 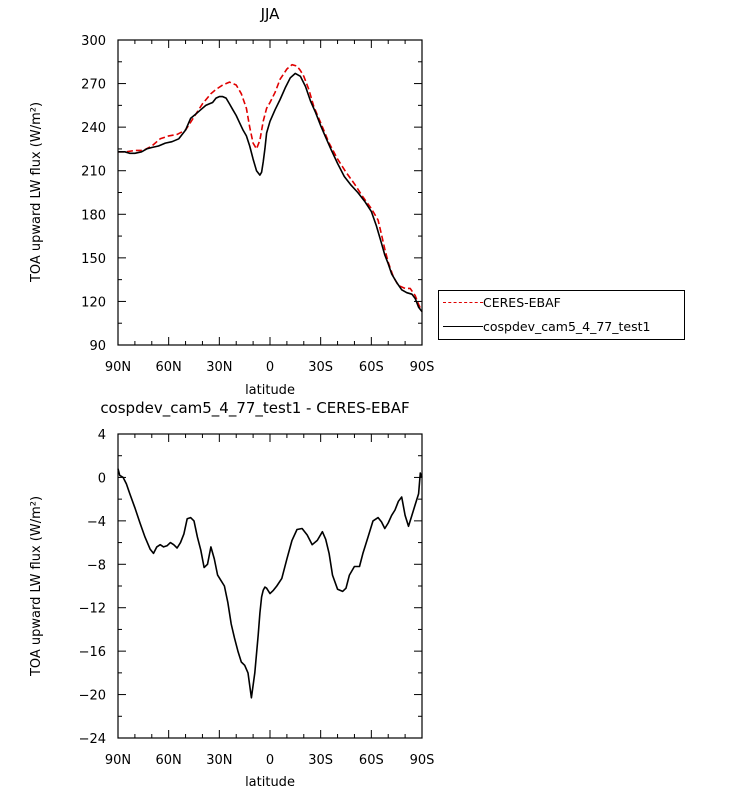 I want to click on bottom-series-line-model, so click(x=270, y=583).